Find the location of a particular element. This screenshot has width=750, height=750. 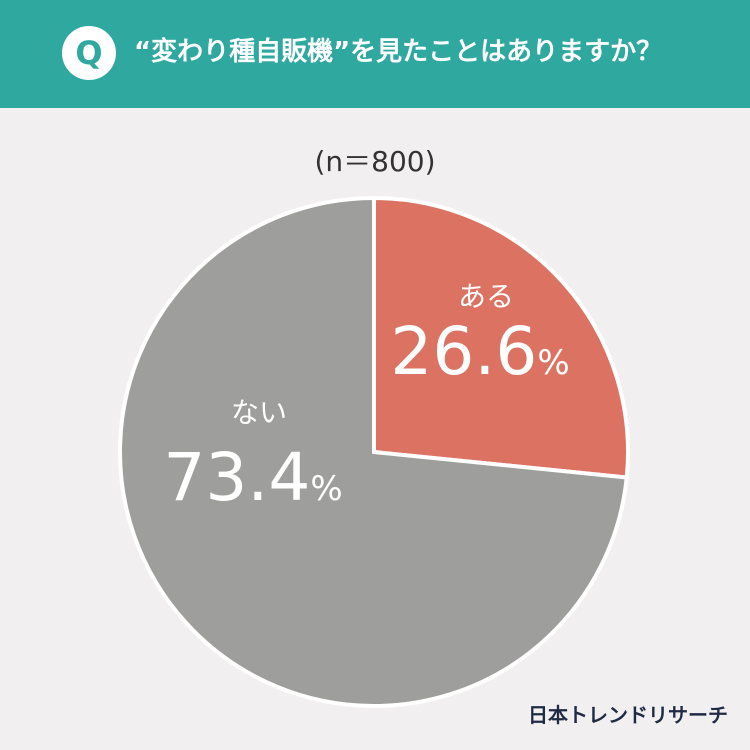

q-badge-icon: Q is located at coordinates (89, 53).